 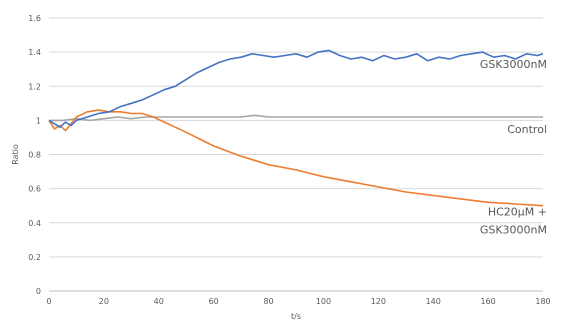 I want to click on x-tick-label: 20, so click(x=104, y=301).